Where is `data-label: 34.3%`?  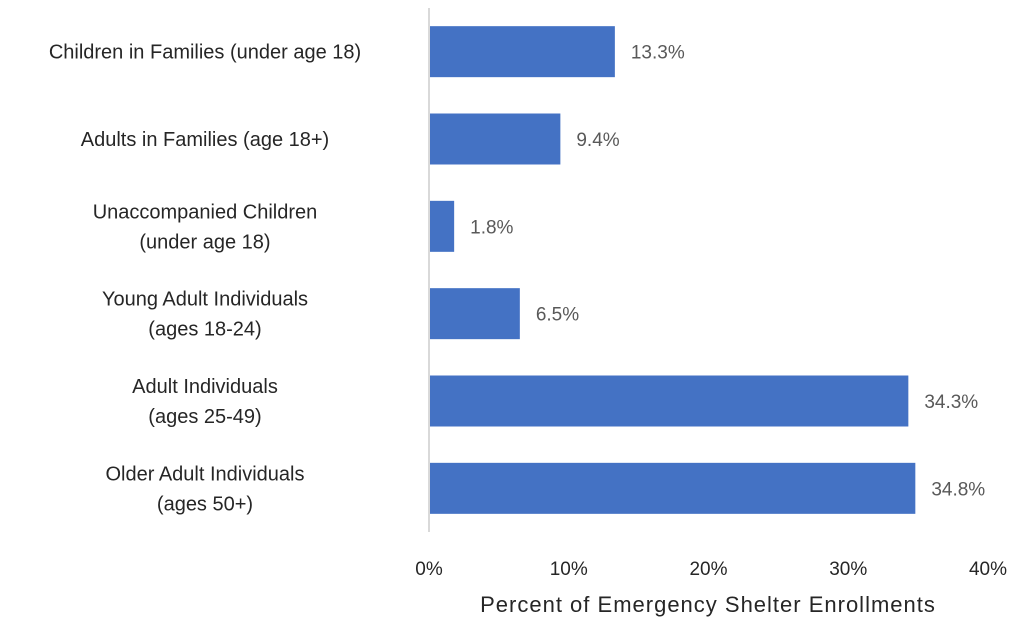
data-label: 34.3% is located at coordinates (951, 402).